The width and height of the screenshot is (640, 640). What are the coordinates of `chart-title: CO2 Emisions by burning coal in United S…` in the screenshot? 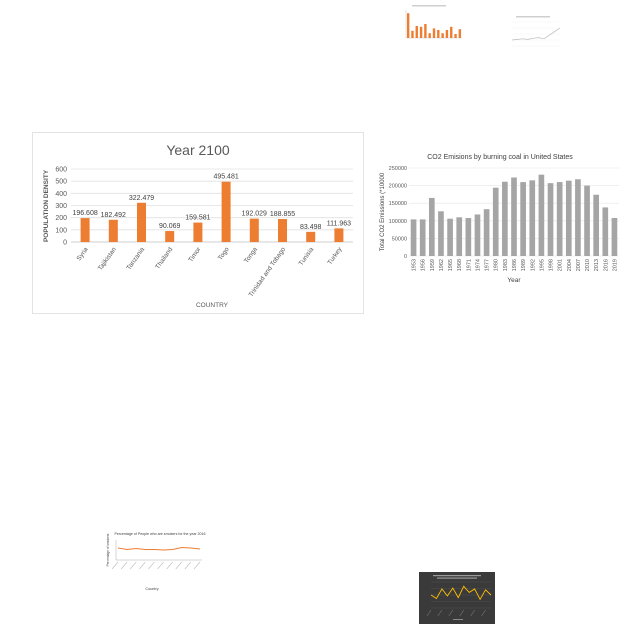 It's located at (500, 157).